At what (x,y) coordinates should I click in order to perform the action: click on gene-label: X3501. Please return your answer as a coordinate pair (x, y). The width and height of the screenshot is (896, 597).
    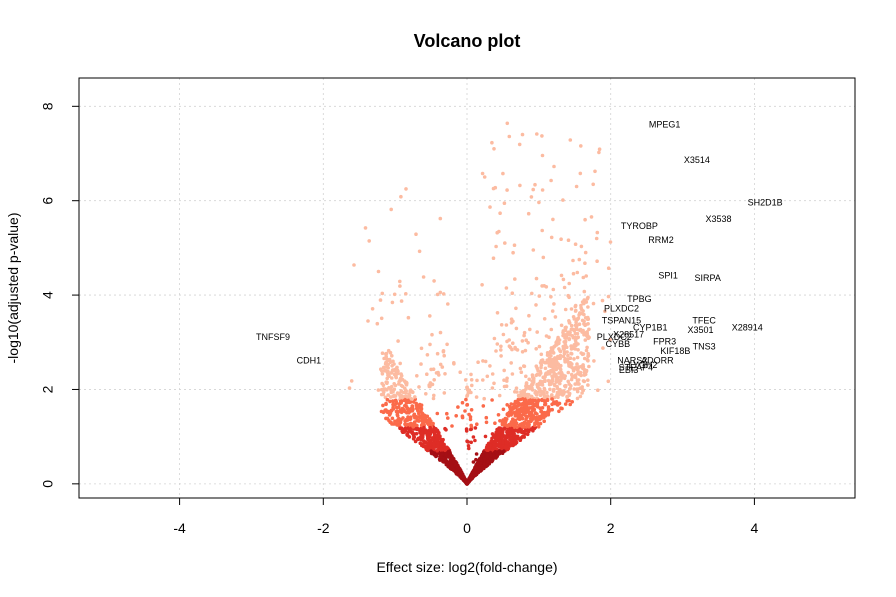
    Looking at the image, I should click on (701, 330).